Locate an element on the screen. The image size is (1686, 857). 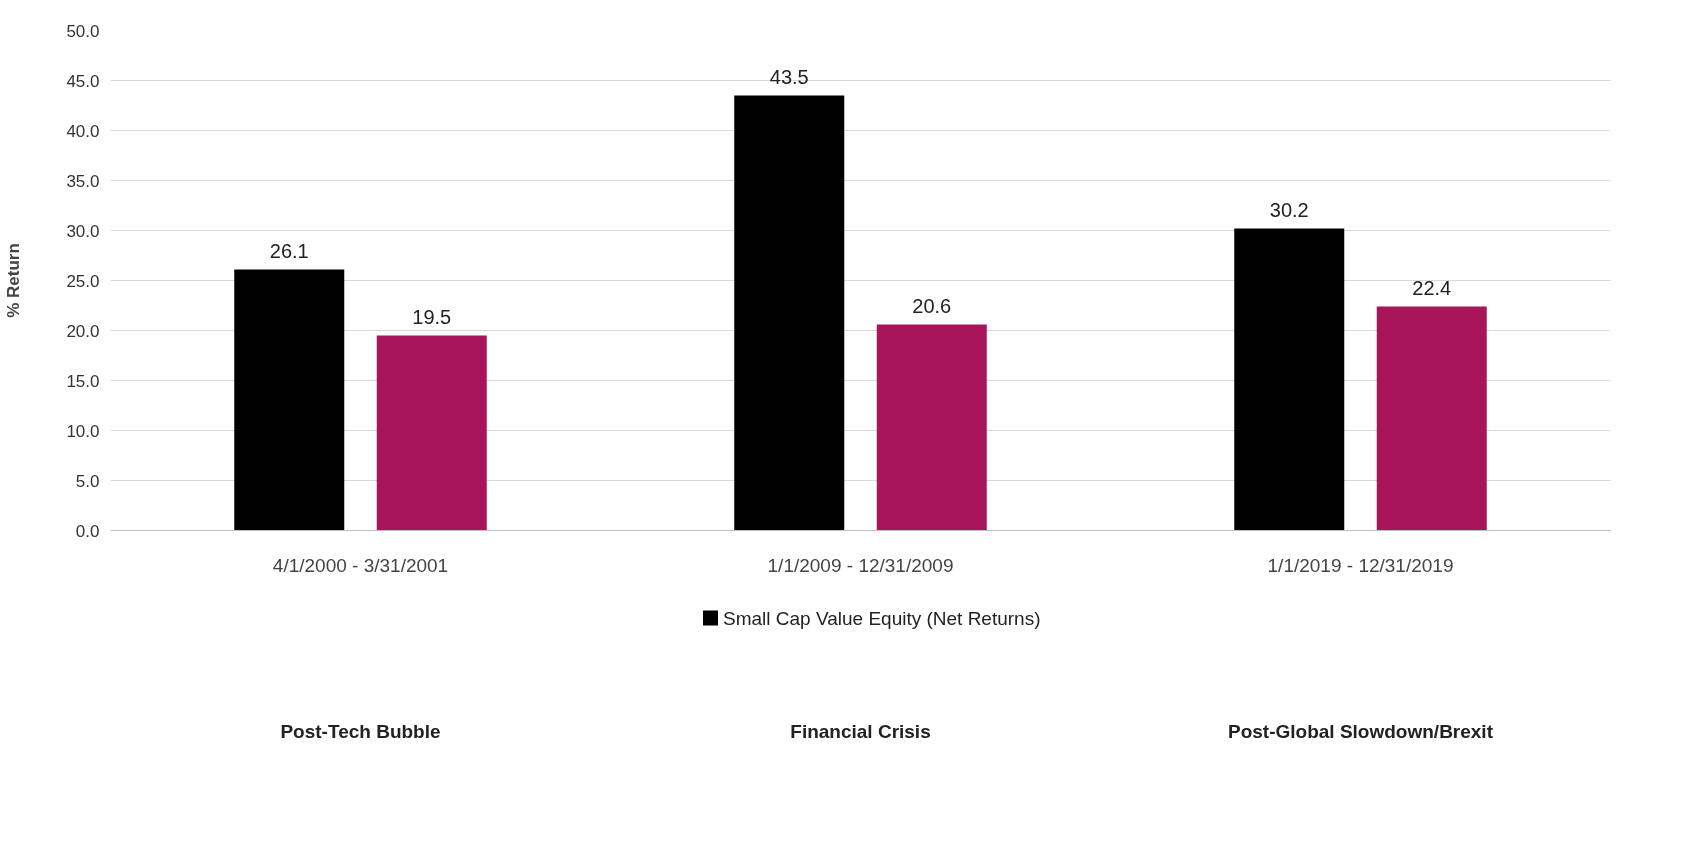
y-tick-label: 30.0 is located at coordinates (83, 231).